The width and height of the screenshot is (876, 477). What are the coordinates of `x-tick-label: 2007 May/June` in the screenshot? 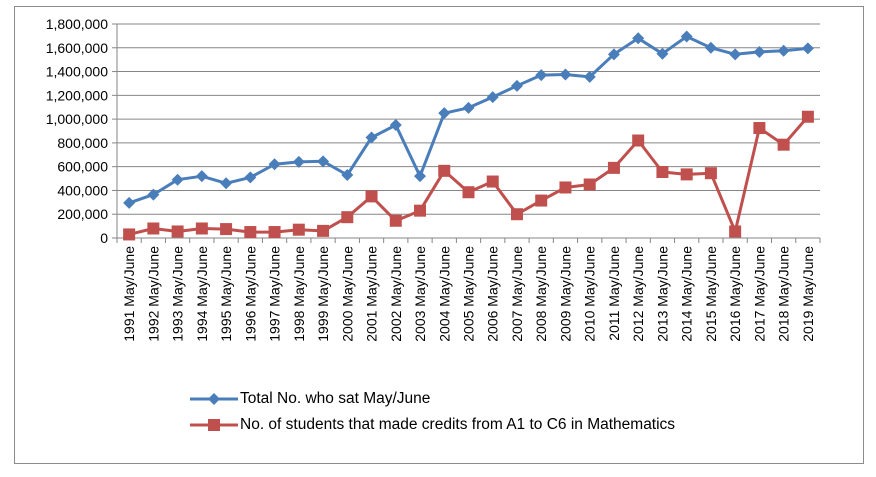 It's located at (517, 294).